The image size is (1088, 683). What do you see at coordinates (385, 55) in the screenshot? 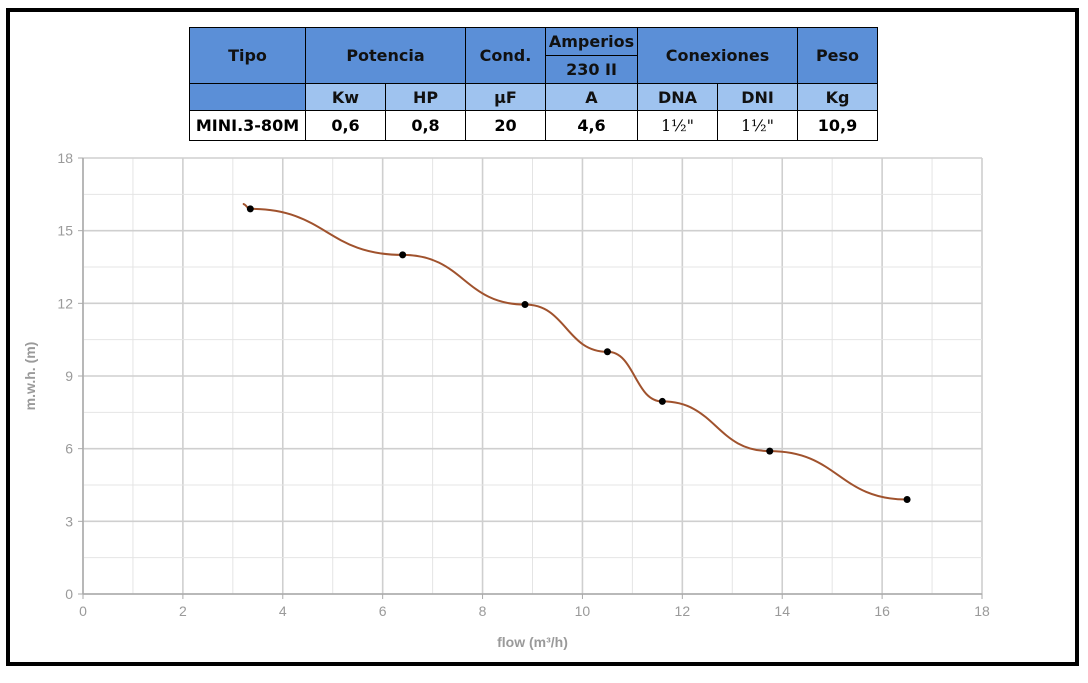
I see `header-potencia: Potencia` at bounding box center [385, 55].